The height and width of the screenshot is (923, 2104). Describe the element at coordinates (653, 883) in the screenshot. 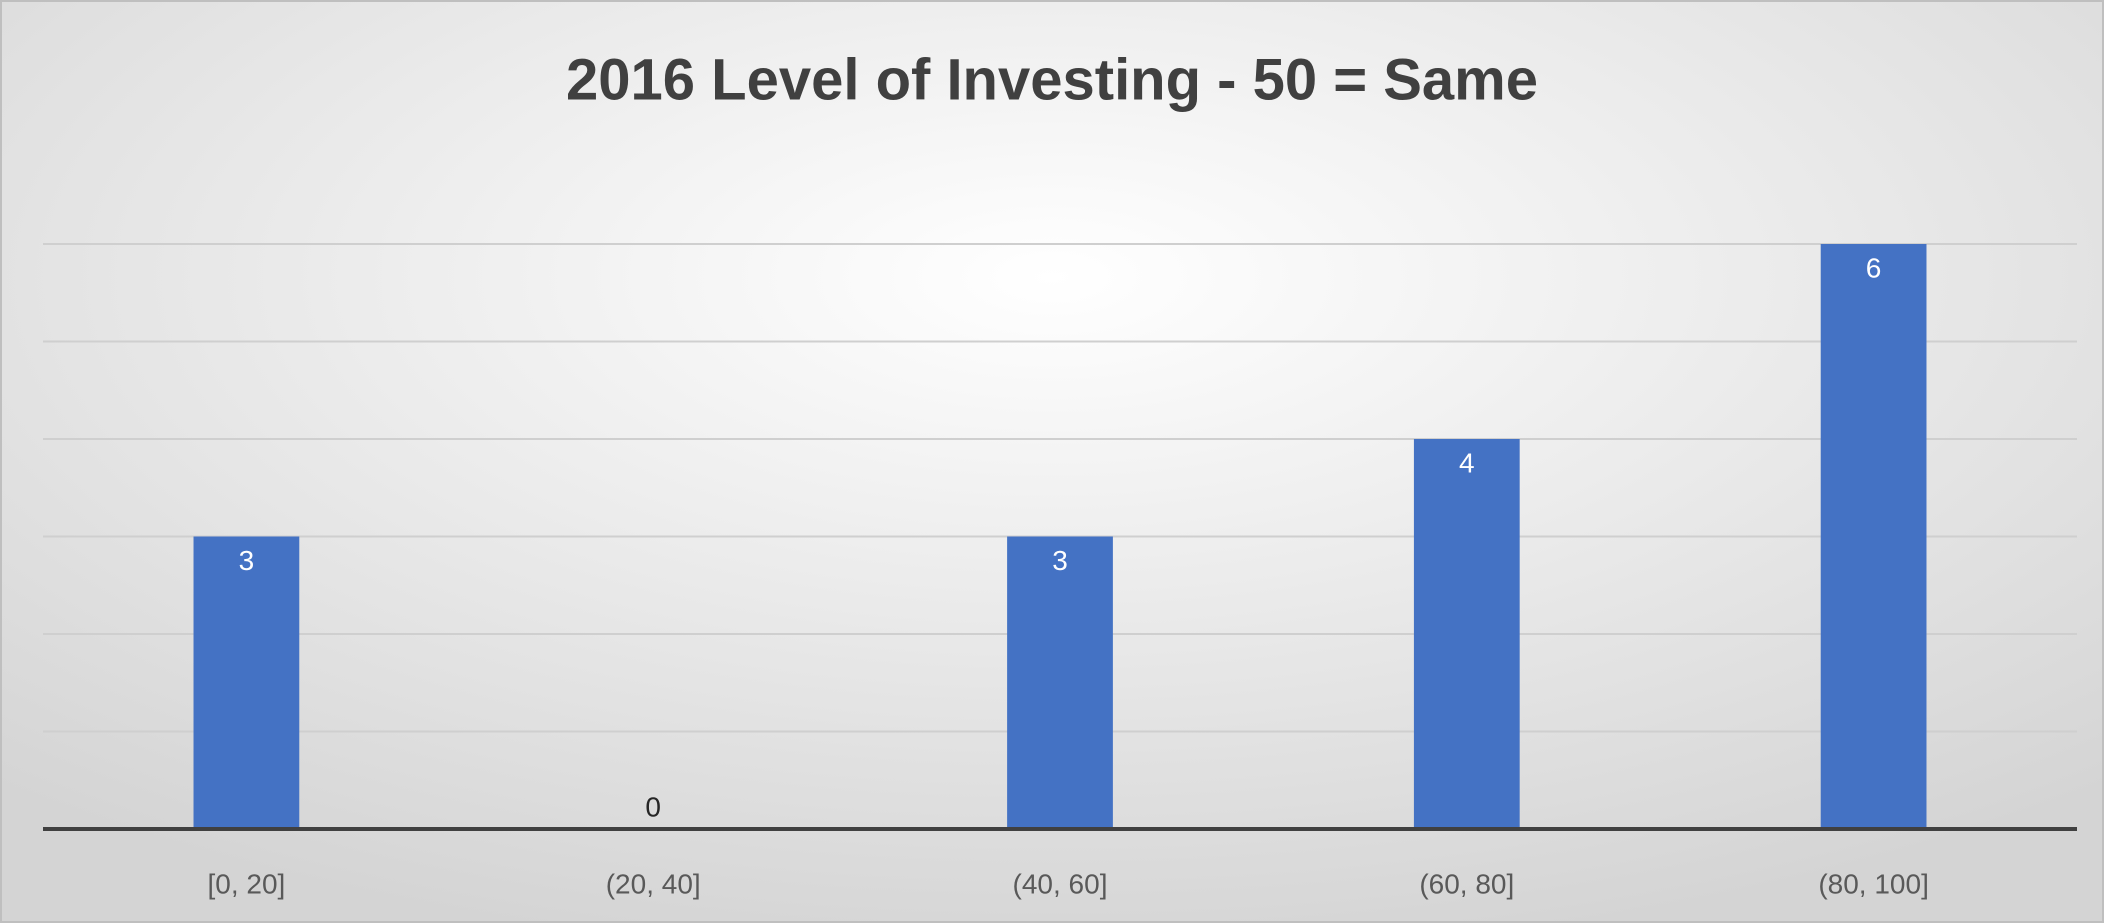

I see `x-tick-label: (20, 40]` at that location.